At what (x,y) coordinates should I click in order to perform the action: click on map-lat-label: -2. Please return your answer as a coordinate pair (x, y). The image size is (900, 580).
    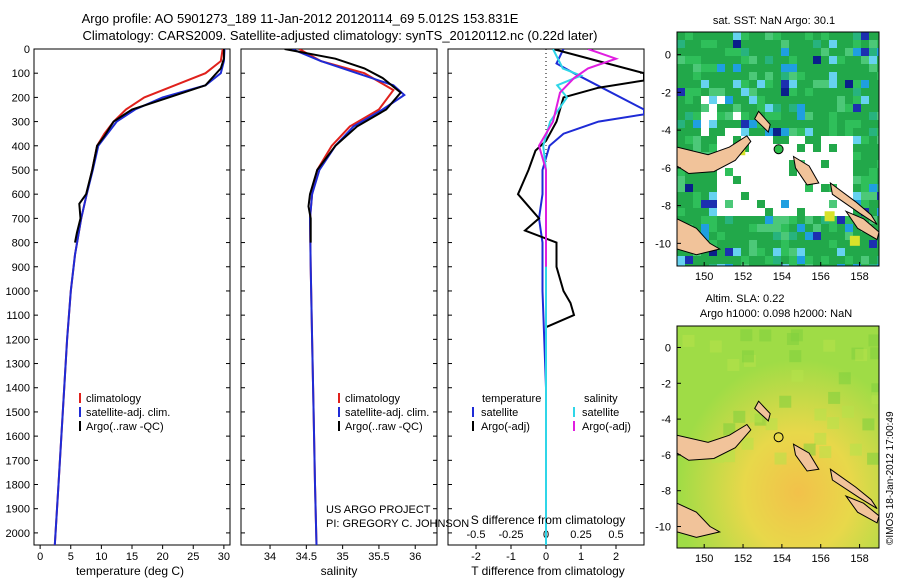
    Looking at the image, I should click on (666, 384).